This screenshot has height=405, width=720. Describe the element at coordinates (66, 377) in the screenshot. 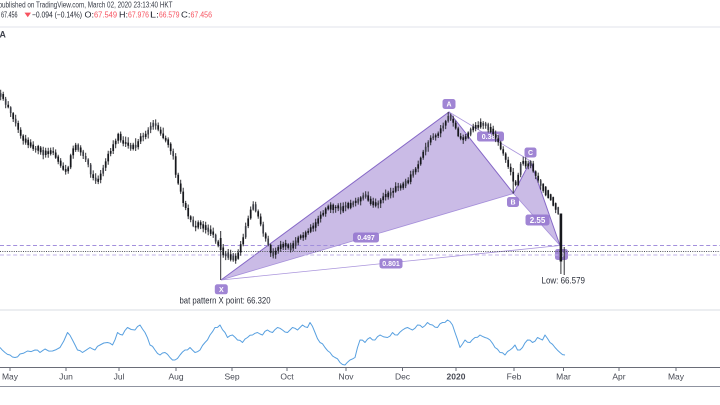

I see `svg-text: Jun` at that location.